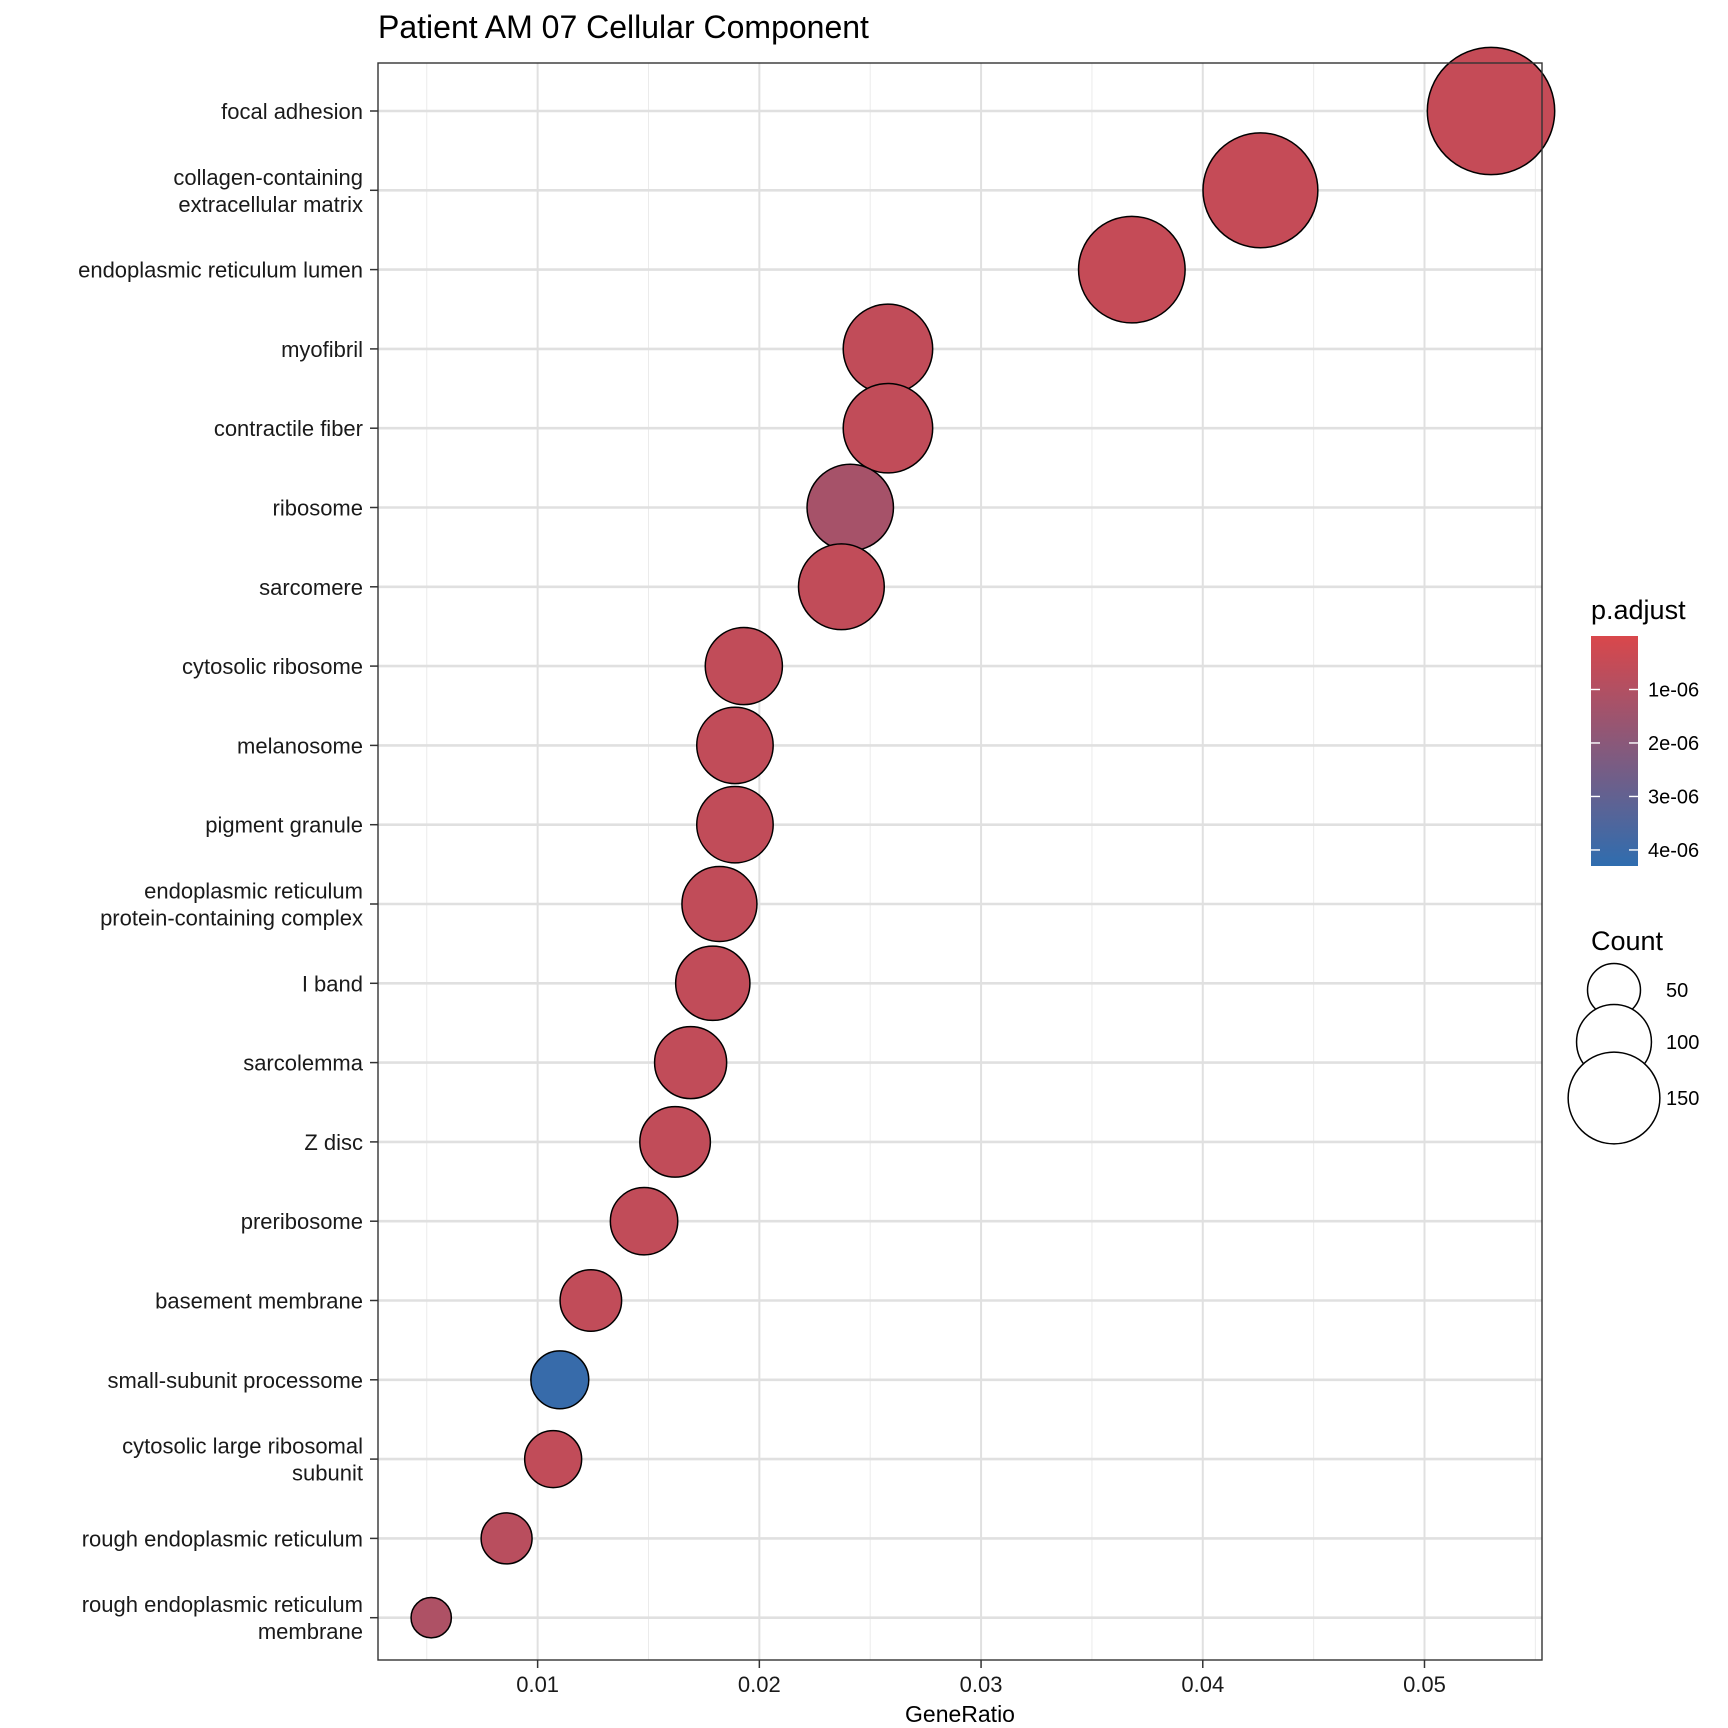 This screenshot has height=1728, width=1728. What do you see at coordinates (253, 891) in the screenshot?
I see `y-tick-label: endoplasmic reticulum` at bounding box center [253, 891].